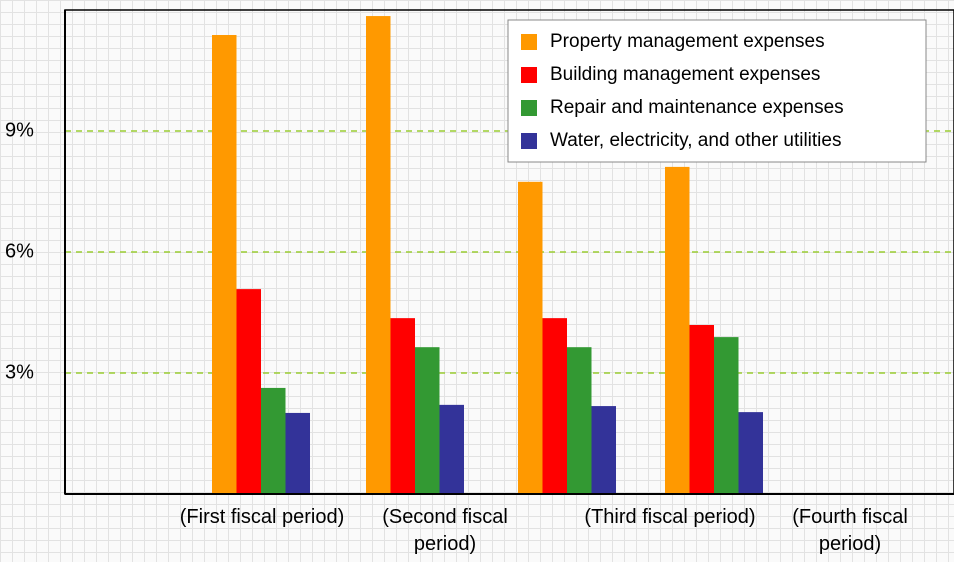 The height and width of the screenshot is (562, 954). Describe the element at coordinates (697, 107) in the screenshot. I see `legend-label: Repair and maintenance expenses` at that location.